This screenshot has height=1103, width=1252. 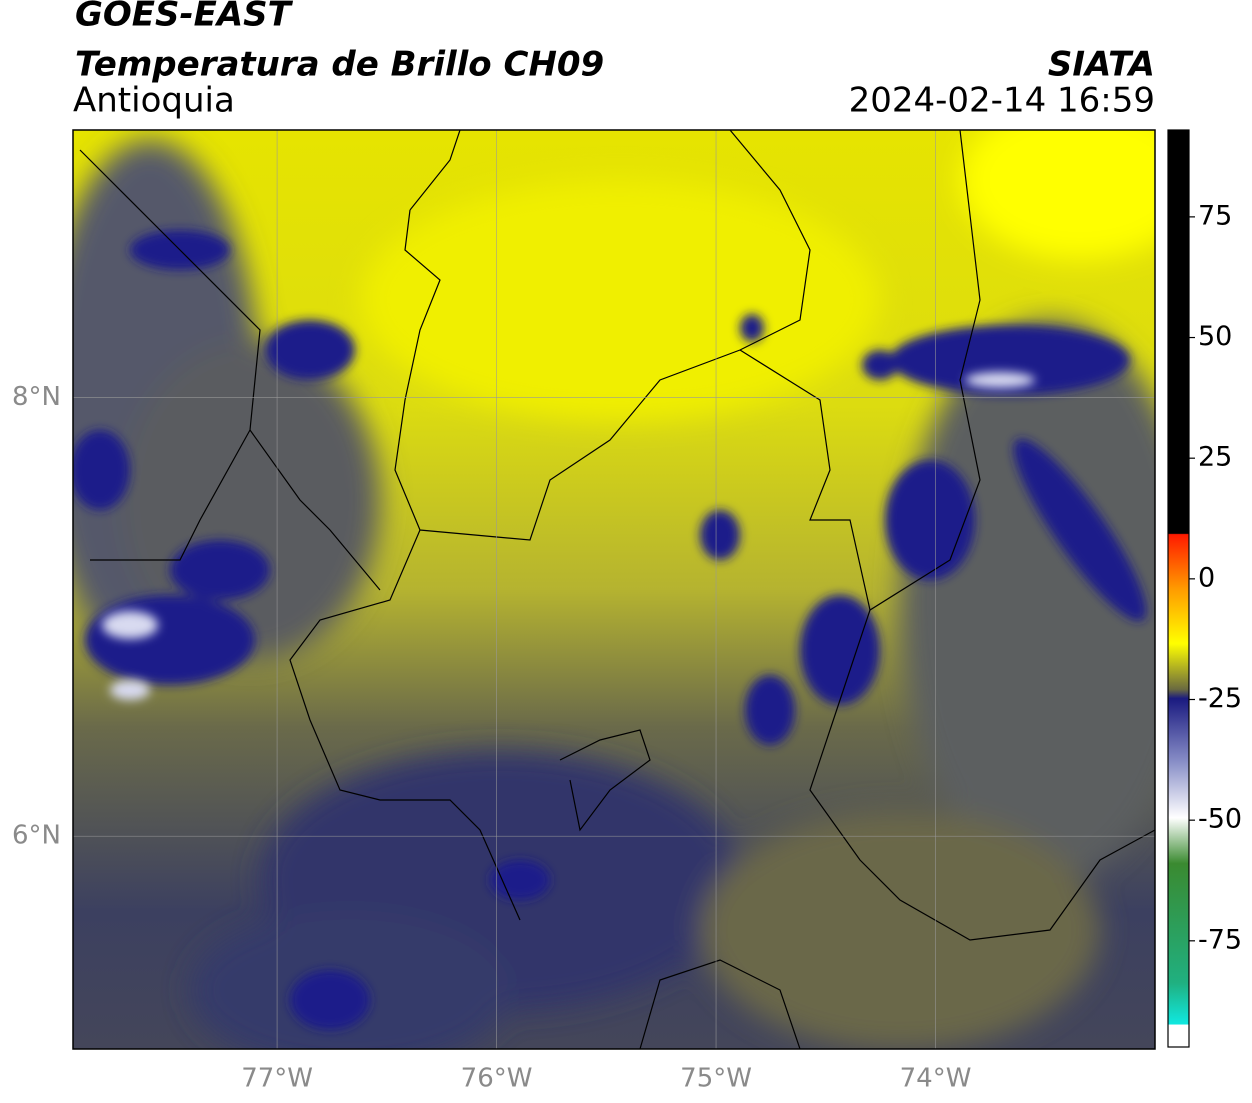 What do you see at coordinates (1220, 819) in the screenshot?
I see `colorbar-tick-label: -50` at bounding box center [1220, 819].